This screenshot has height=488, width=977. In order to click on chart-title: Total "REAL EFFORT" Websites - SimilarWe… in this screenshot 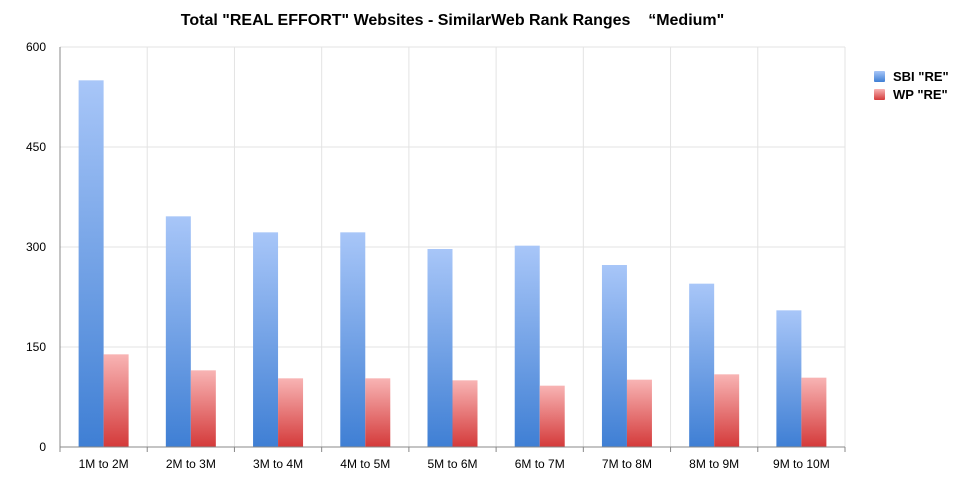, I will do `click(452, 20)`.